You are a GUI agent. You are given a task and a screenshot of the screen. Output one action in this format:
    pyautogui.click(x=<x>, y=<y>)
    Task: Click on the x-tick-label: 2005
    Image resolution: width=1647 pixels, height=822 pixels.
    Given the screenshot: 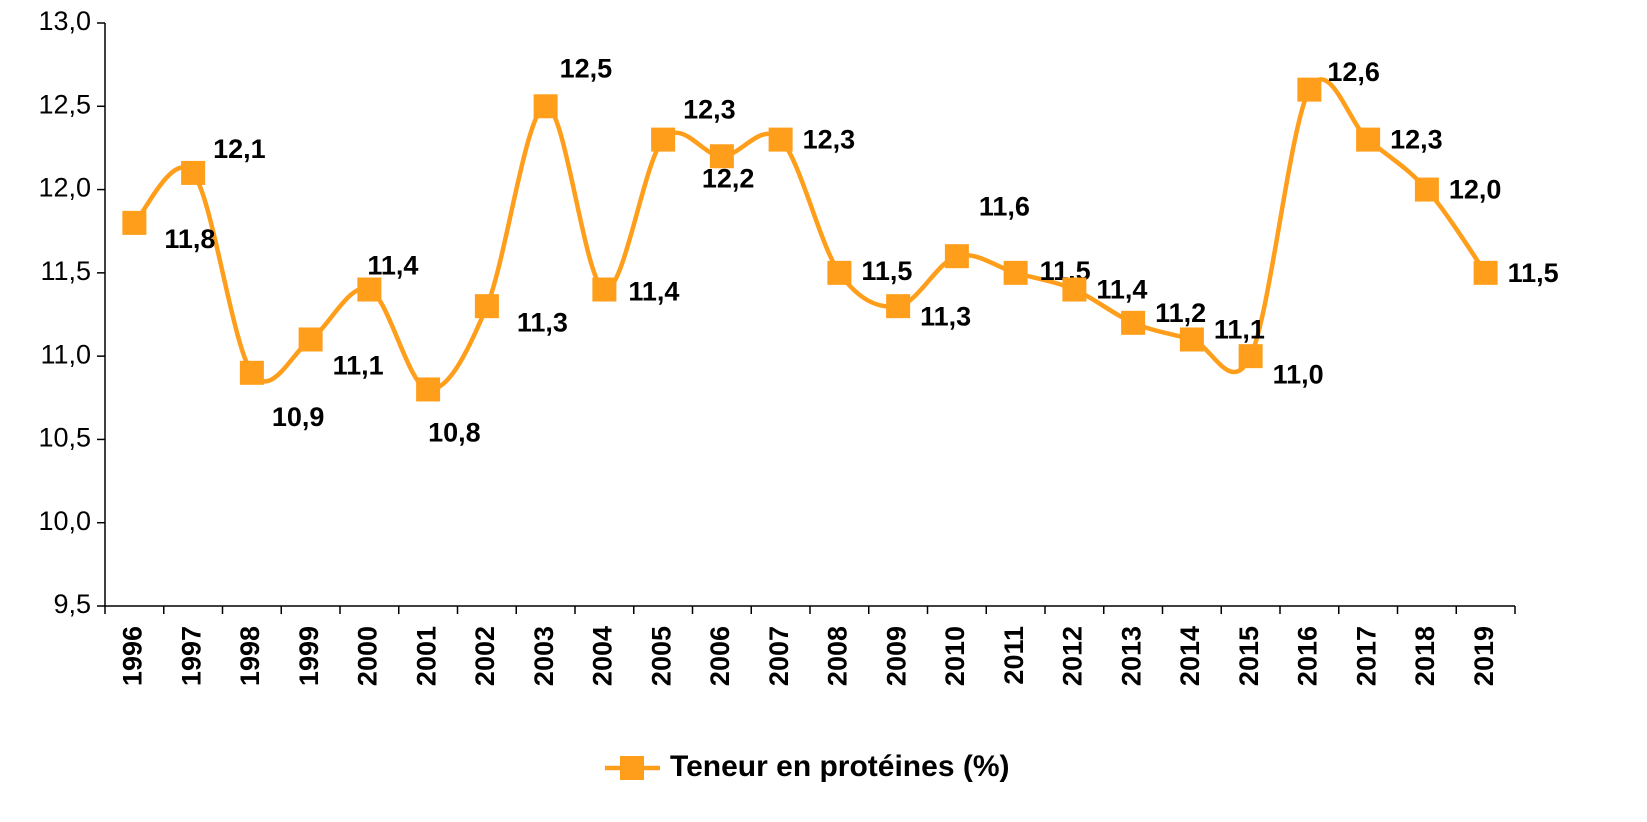 What is the action you would take?
    pyautogui.click(x=661, y=656)
    